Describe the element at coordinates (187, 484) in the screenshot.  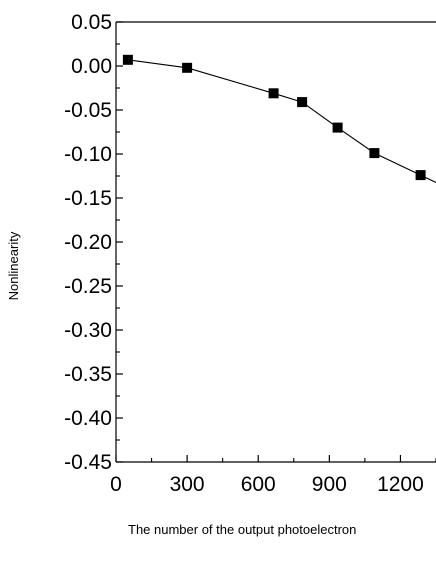
I see `x-tick-label: 300` at that location.